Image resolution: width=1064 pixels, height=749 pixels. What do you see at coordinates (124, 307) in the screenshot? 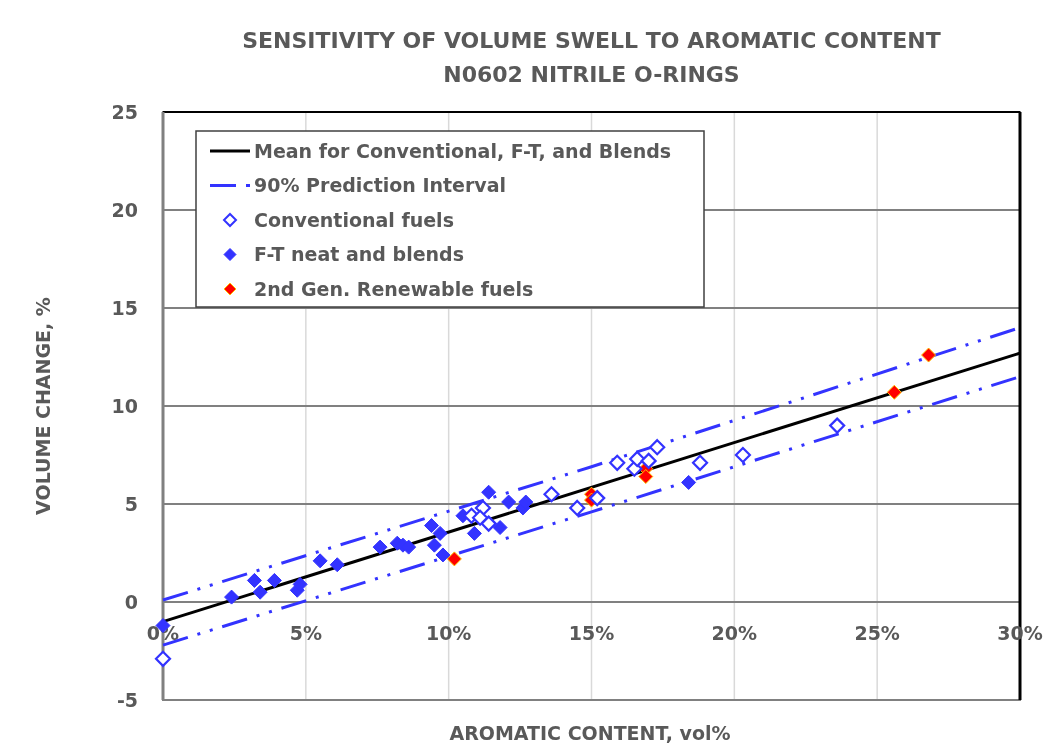
I see `y-tick-label: 15` at bounding box center [124, 307].